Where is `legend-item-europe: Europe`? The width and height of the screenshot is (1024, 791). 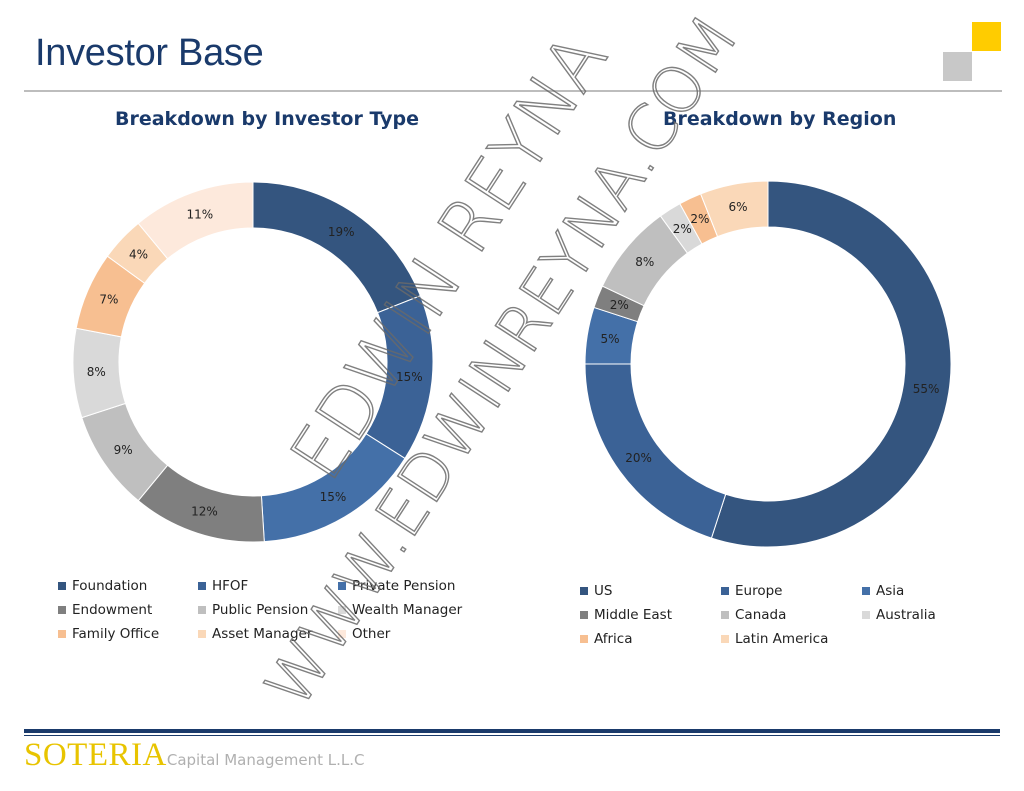 legend-item-europe: Europe is located at coordinates (751, 591).